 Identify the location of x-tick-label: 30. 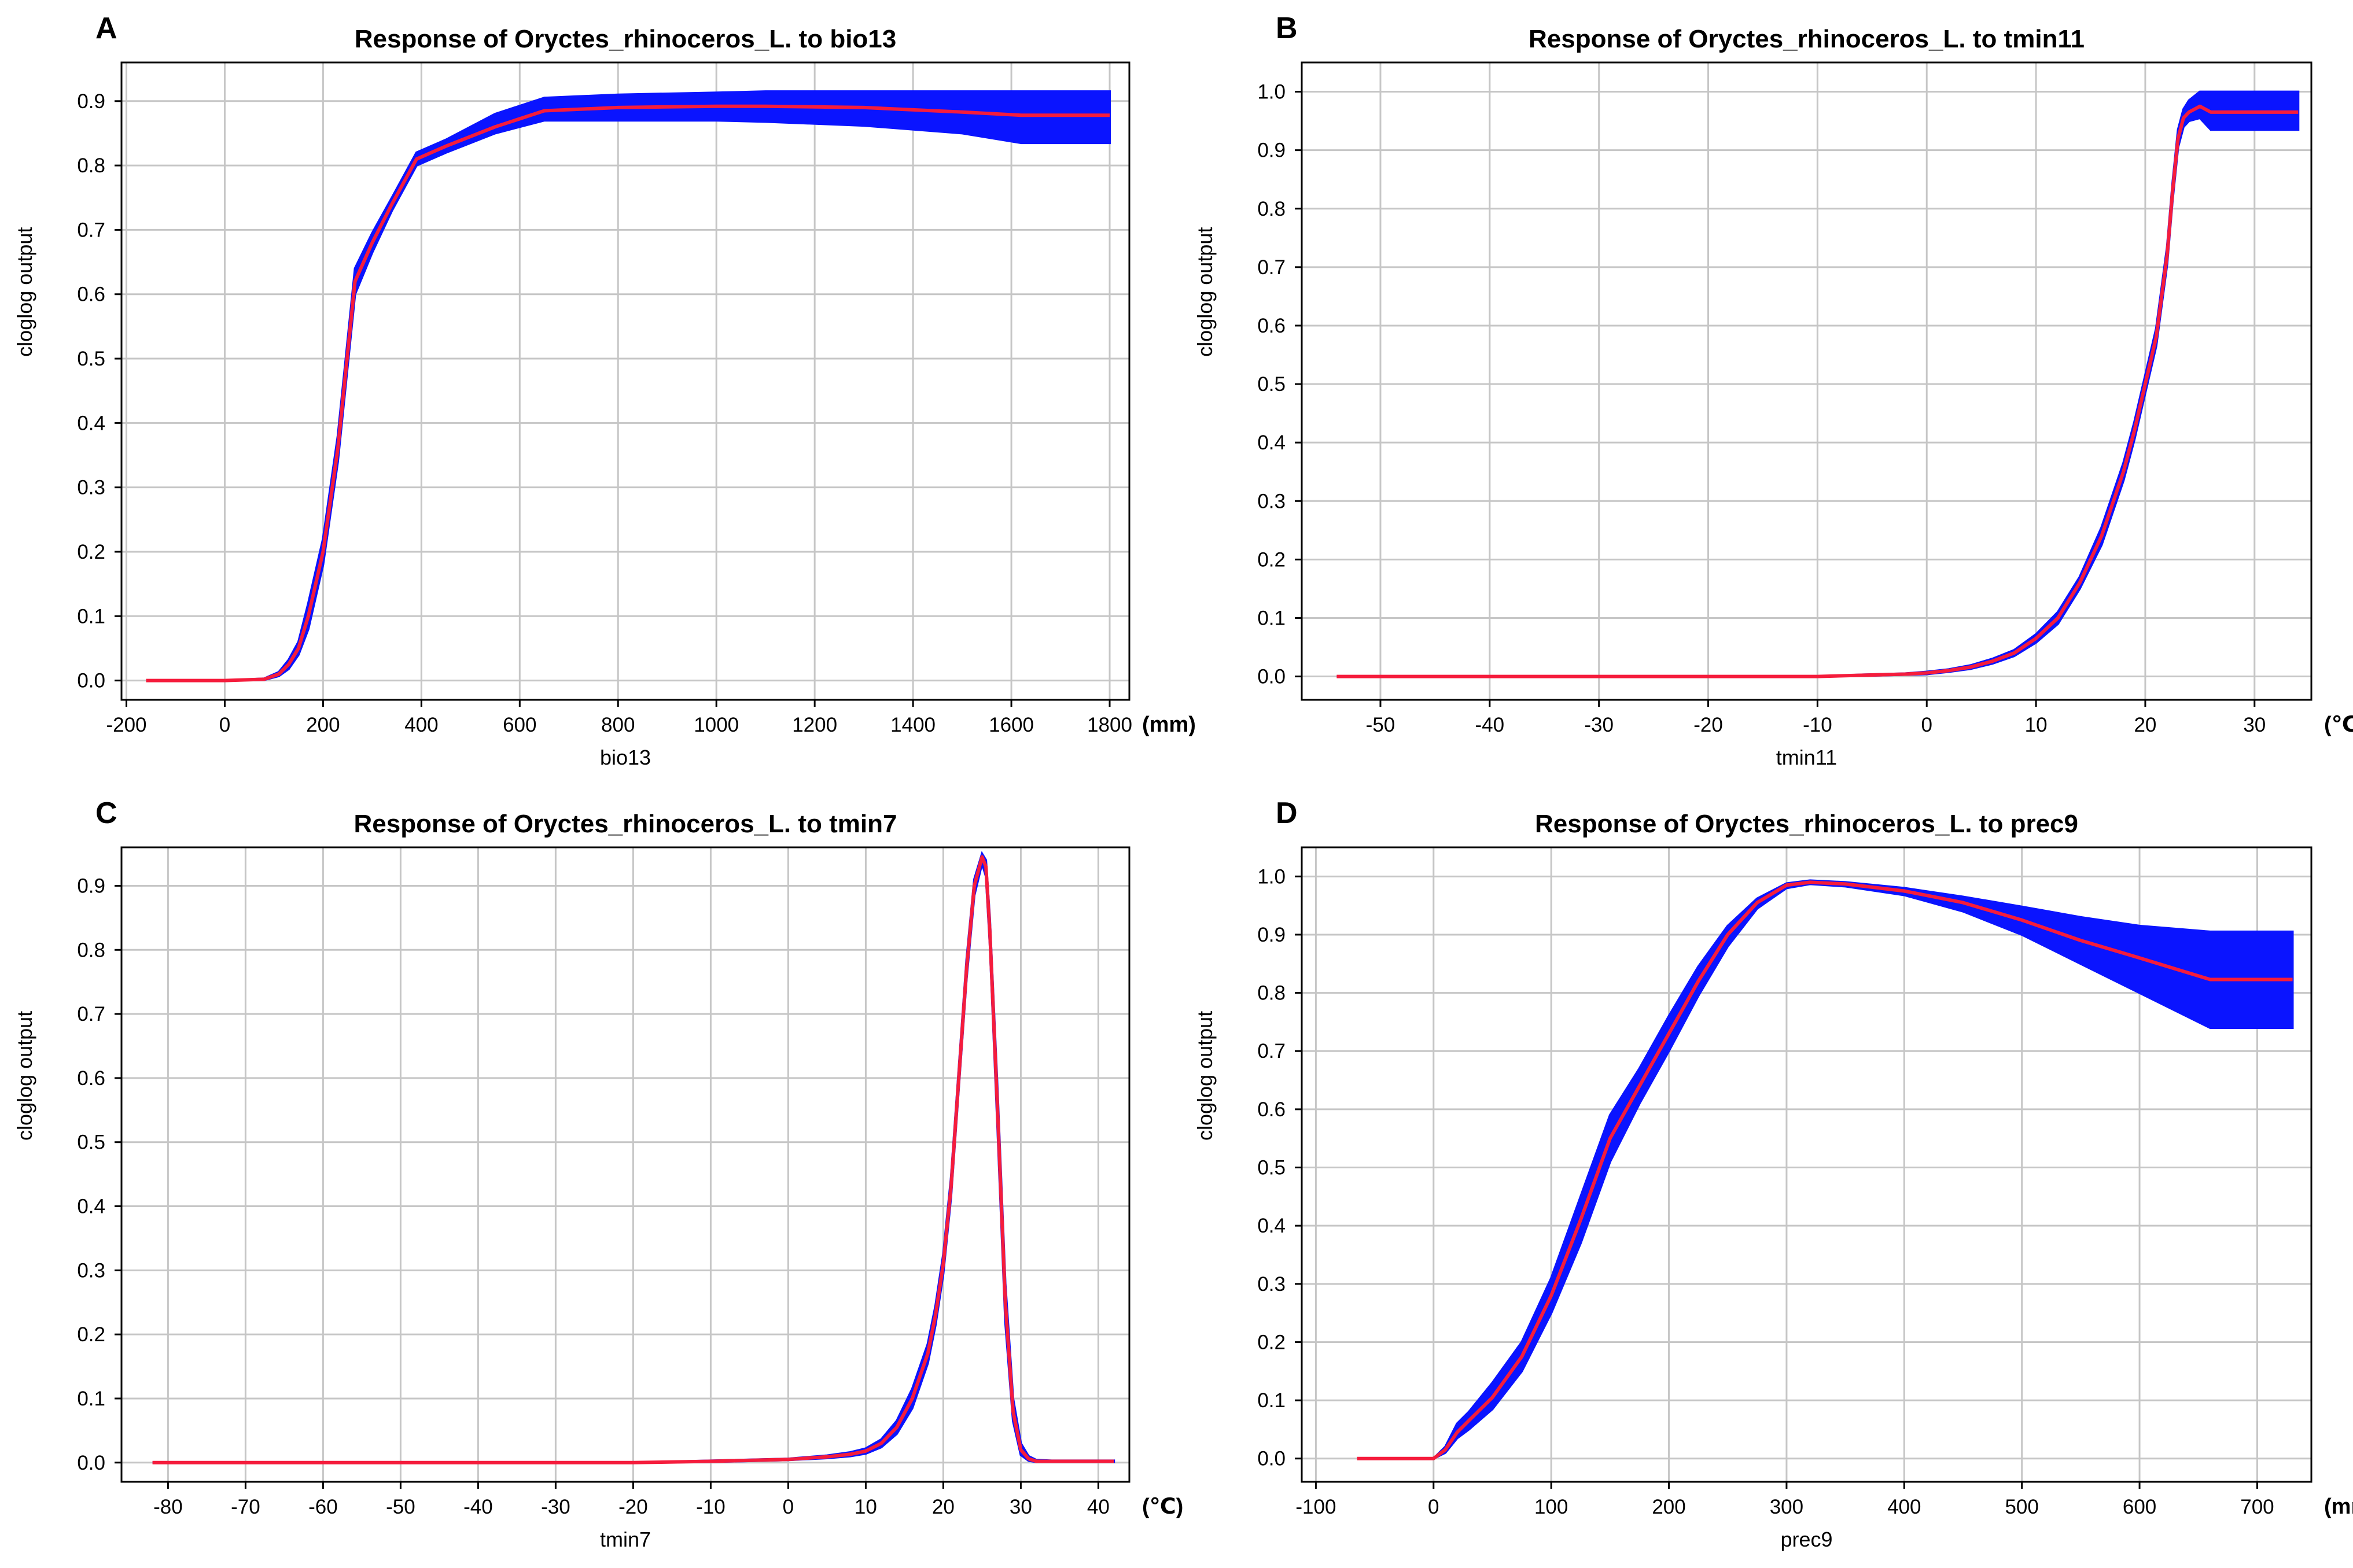
(1021, 1507).